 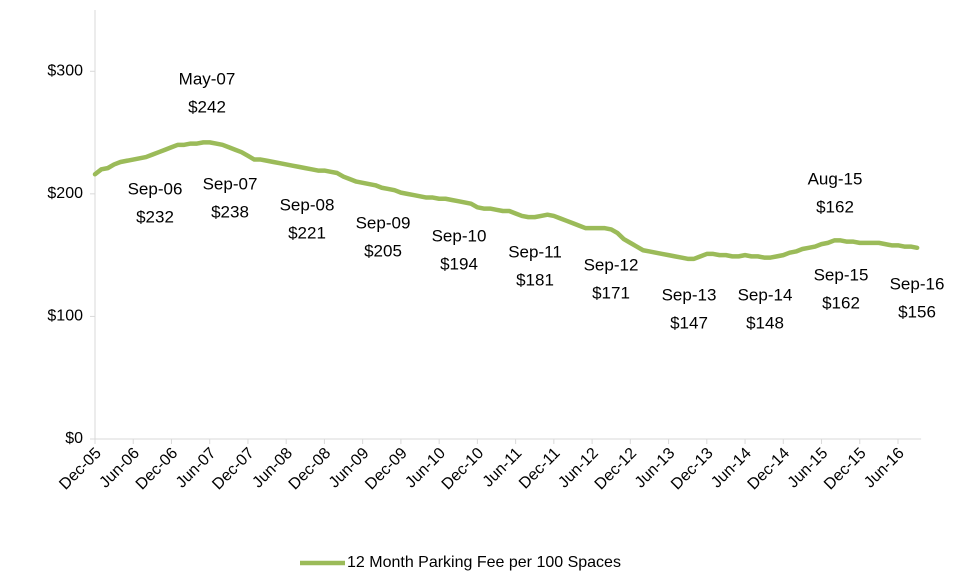 I want to click on annotation: May-07 $242, so click(x=207, y=92).